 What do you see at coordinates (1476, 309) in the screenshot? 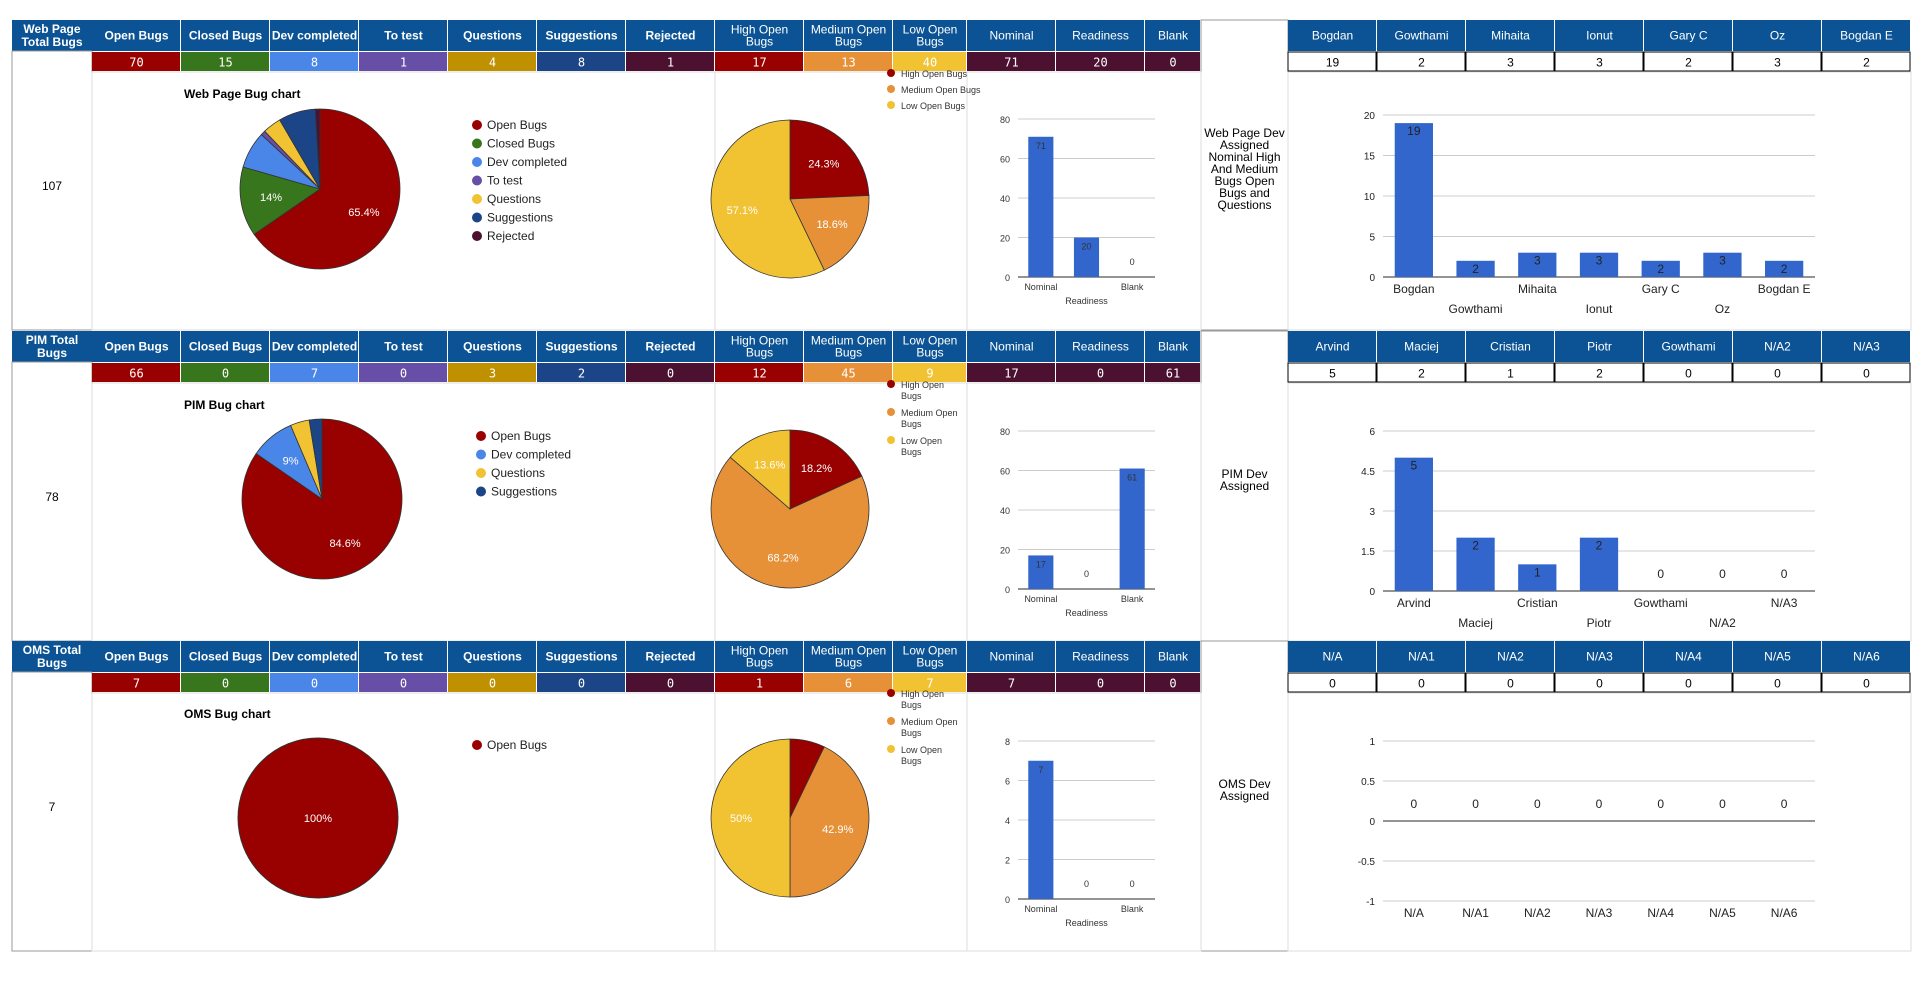
I see `x-category-label: Gowthami` at bounding box center [1476, 309].